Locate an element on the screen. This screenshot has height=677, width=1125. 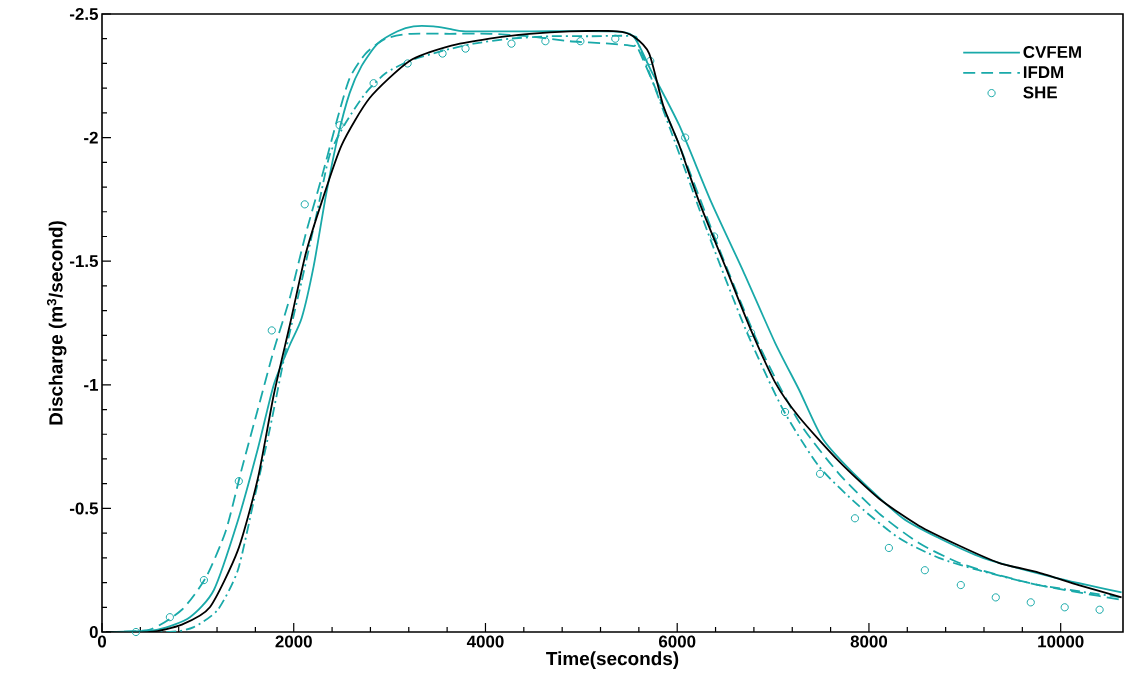
y-tick-label: -2.5 is located at coordinates (84, 14).